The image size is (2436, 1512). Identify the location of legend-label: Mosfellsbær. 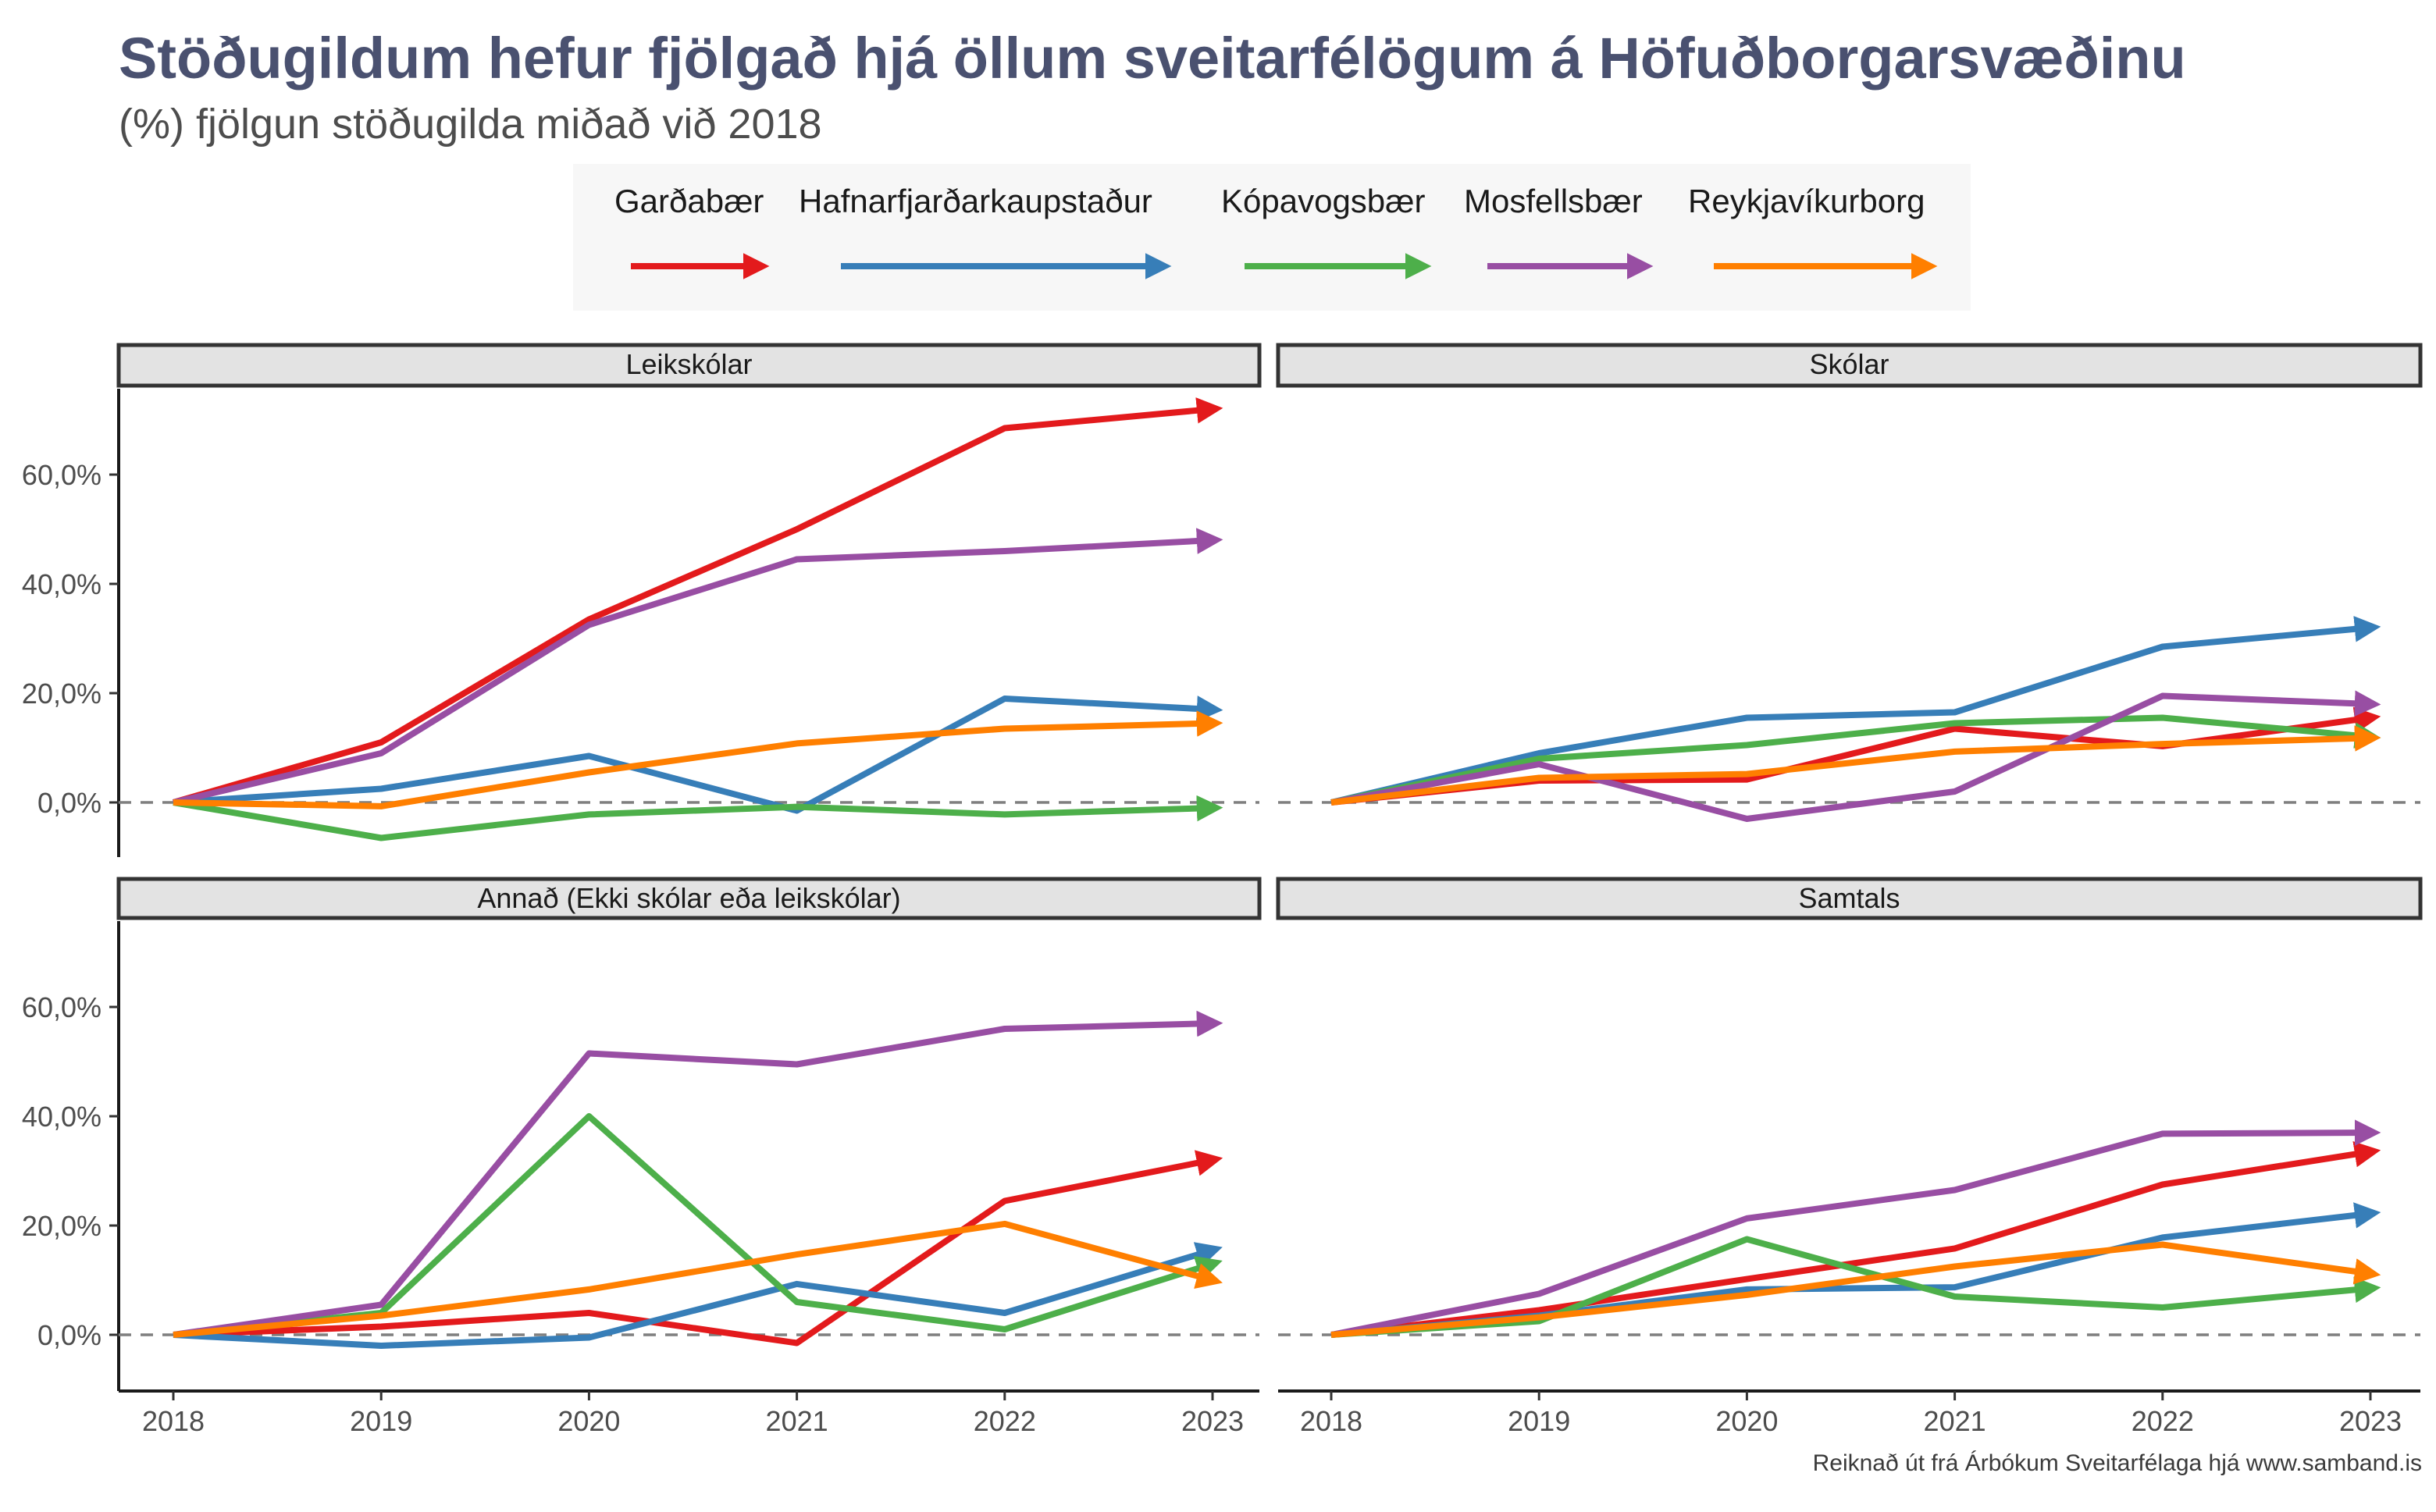
(1553, 201).